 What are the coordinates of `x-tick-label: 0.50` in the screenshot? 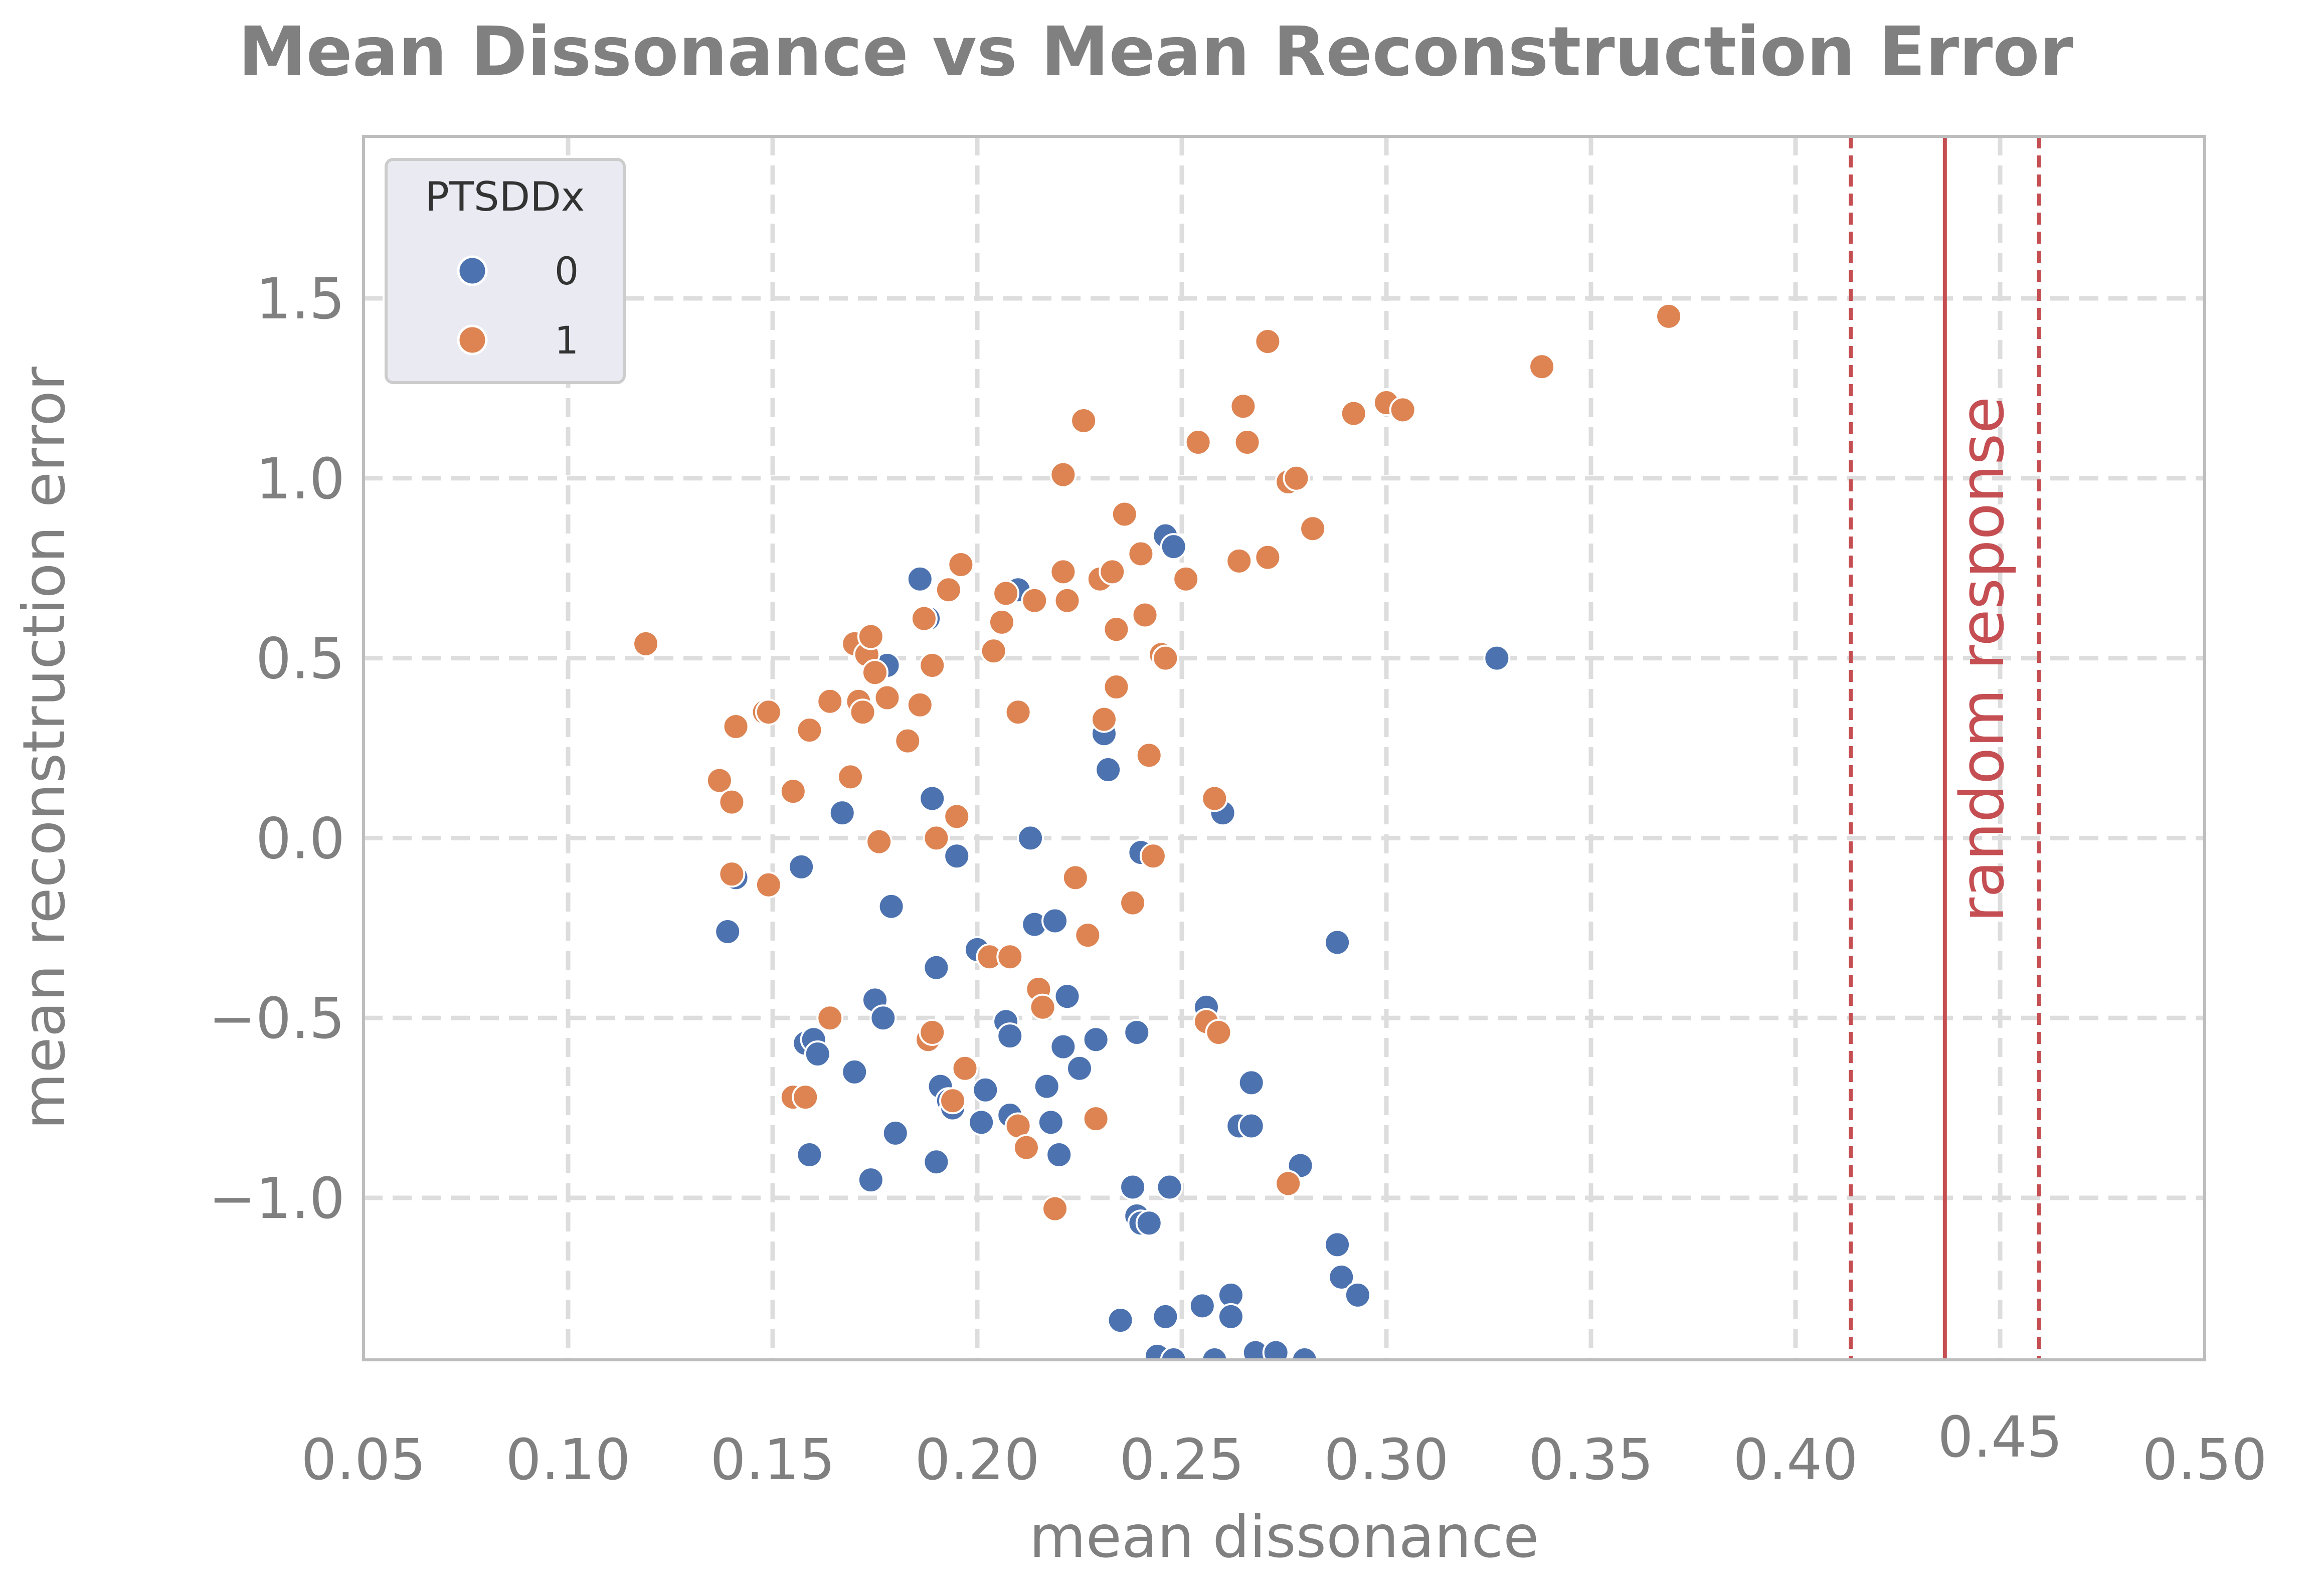 It's located at (2204, 1460).